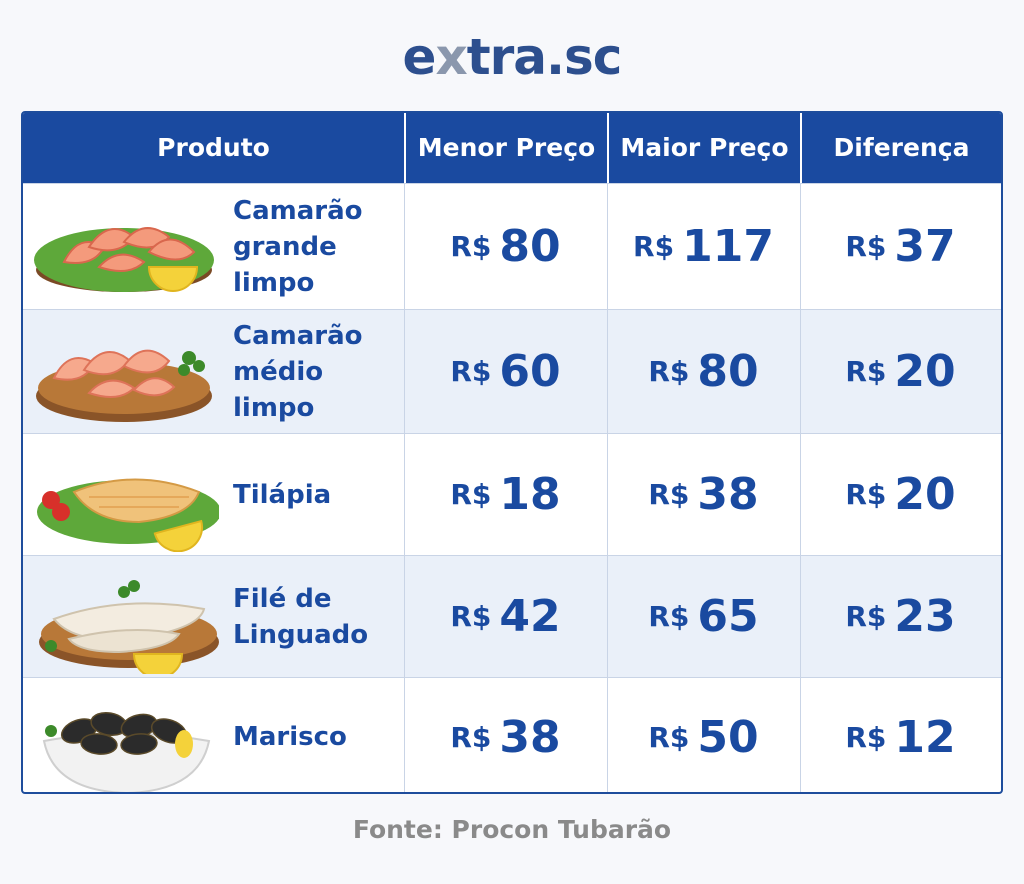 The image size is (1024, 884). What do you see at coordinates (900, 616) in the screenshot?
I see `price-difference: R$ 23` at bounding box center [900, 616].